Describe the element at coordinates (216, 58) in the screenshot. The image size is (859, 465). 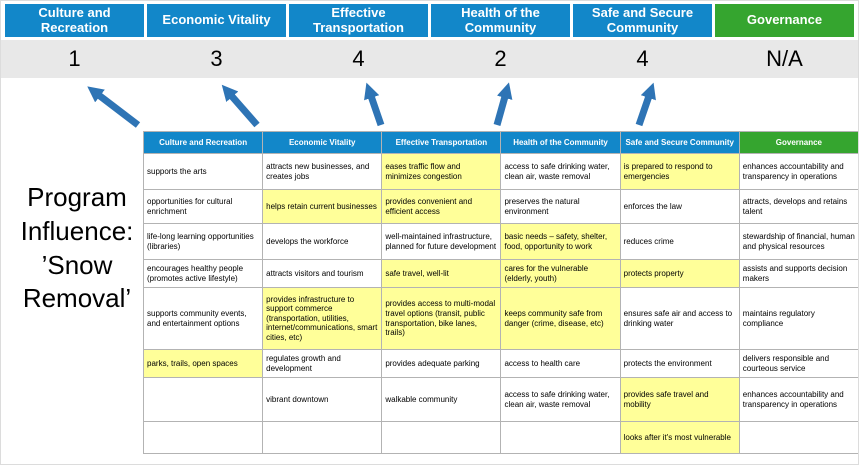
I see `score-economic-vitality: 3` at that location.